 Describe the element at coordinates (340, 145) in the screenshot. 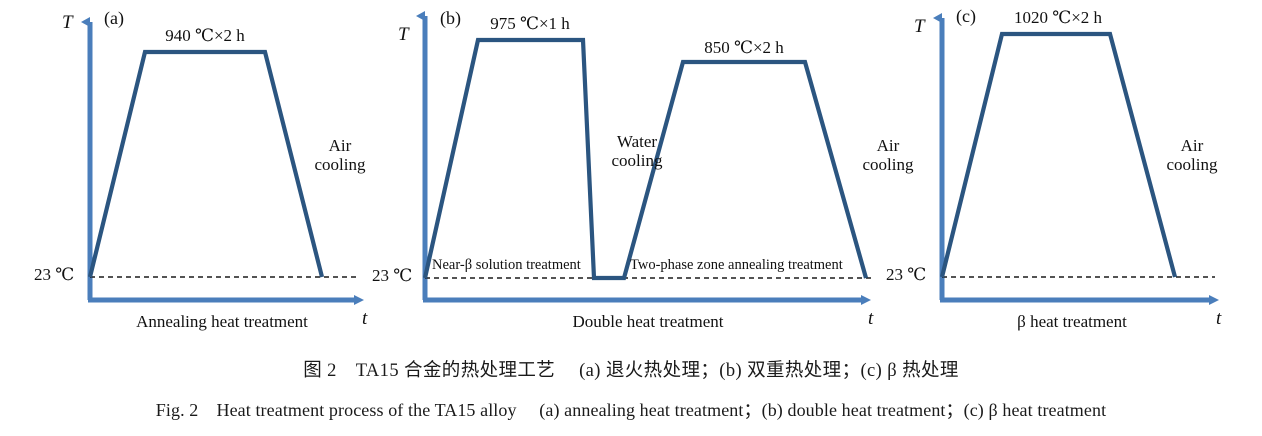

I see `panel-a-cooling-line1: Air` at that location.